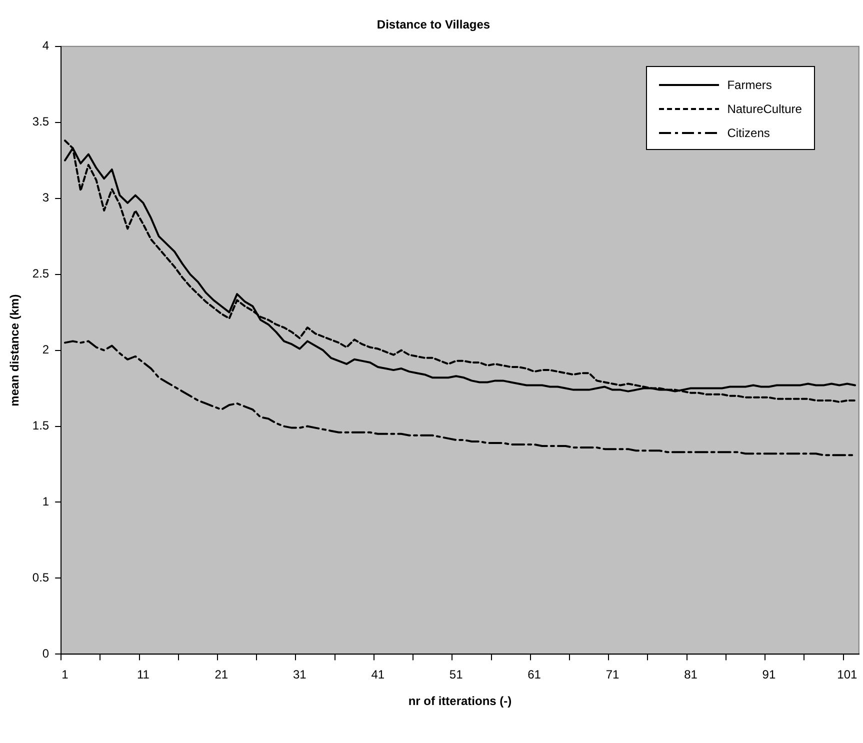 This screenshot has height=743, width=863. What do you see at coordinates (764, 109) in the screenshot?
I see `legend-label: NatureCulture` at bounding box center [764, 109].